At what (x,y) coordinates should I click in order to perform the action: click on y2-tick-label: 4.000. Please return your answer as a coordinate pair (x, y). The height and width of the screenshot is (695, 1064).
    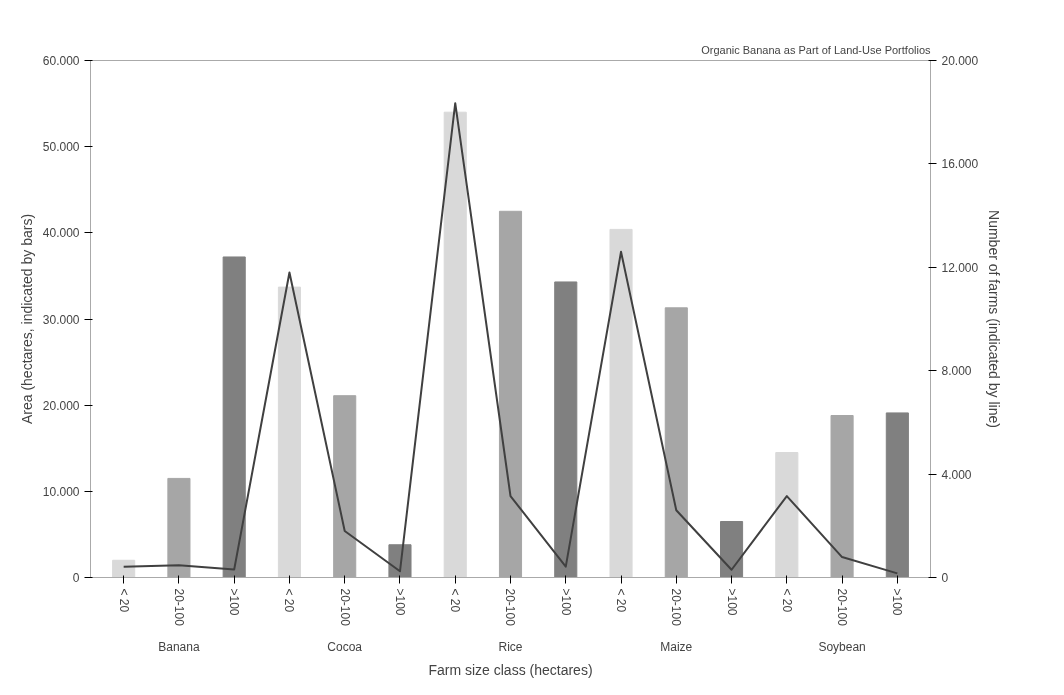
    Looking at the image, I should click on (956, 474).